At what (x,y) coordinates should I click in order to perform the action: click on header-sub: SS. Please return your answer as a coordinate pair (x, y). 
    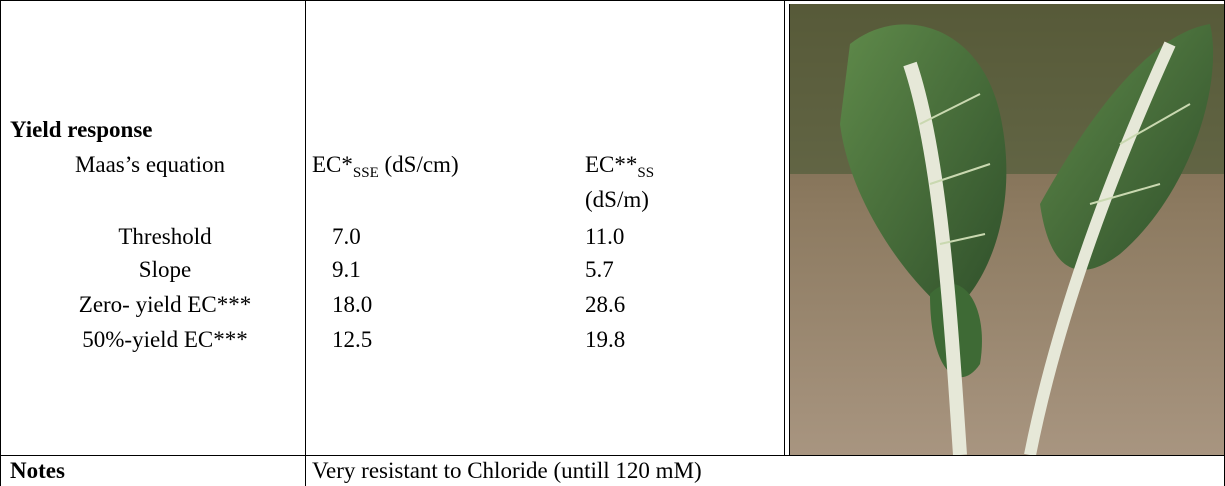
    Looking at the image, I should click on (646, 173).